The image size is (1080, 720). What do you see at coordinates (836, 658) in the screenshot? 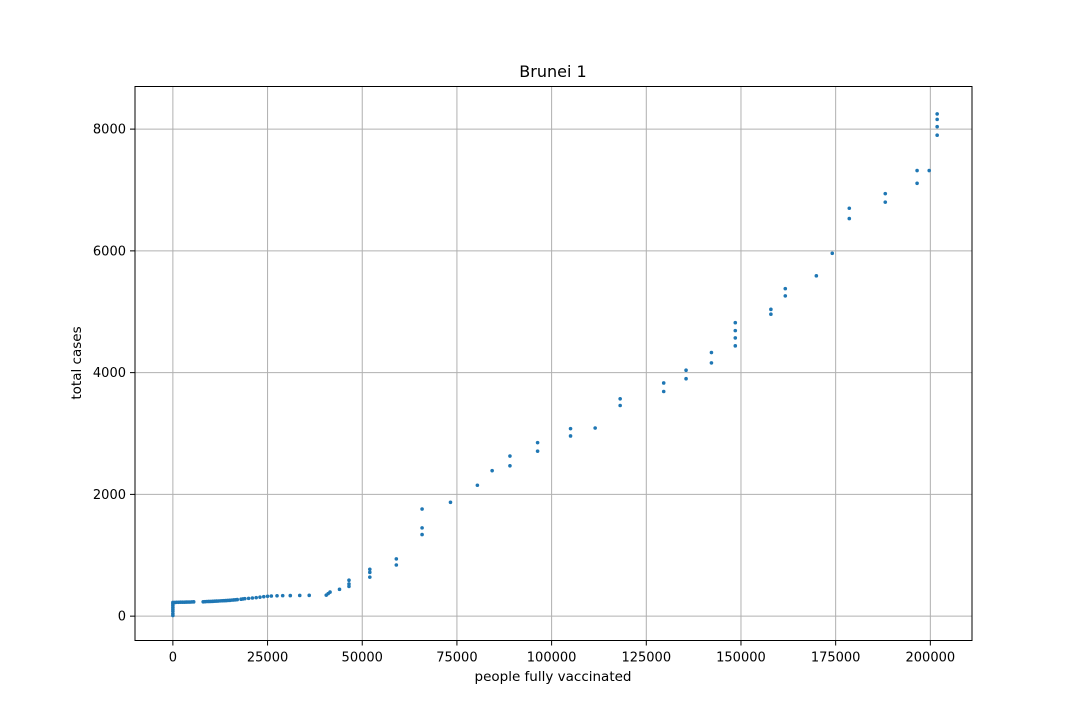
I see `x-tick-label: 175000` at bounding box center [836, 658].